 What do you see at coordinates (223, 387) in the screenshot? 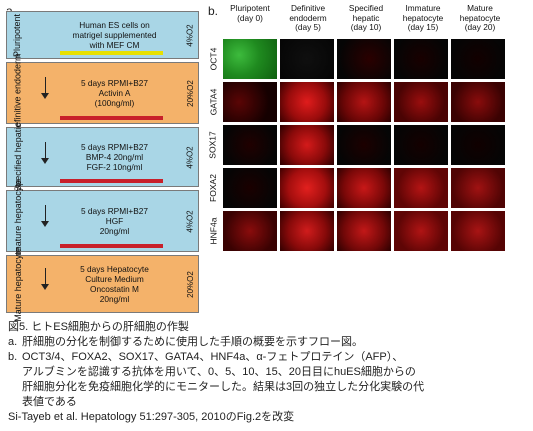
I see `caption-item-text-line: 肝細胞分化を免疫細胞化学的にモニターした。結果は3回の独立した分化実験の代` at bounding box center [223, 387].